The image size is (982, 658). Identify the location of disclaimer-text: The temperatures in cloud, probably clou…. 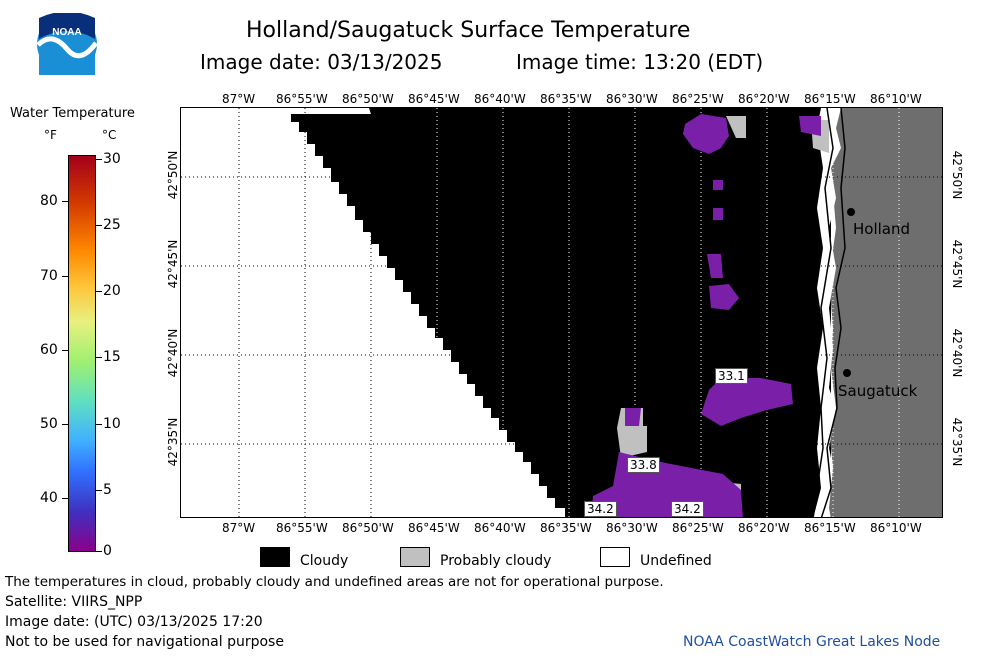
(334, 582).